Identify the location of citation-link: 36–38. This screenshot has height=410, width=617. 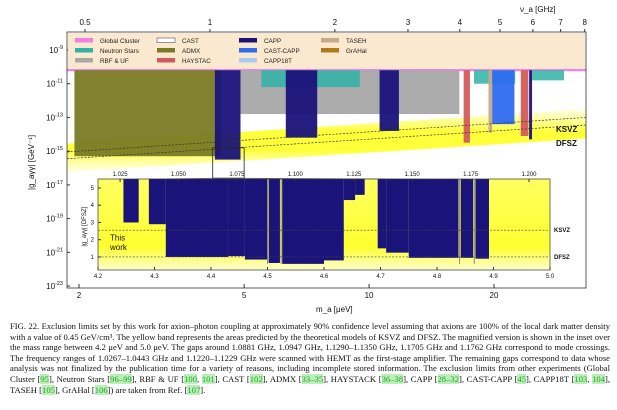
(392, 378).